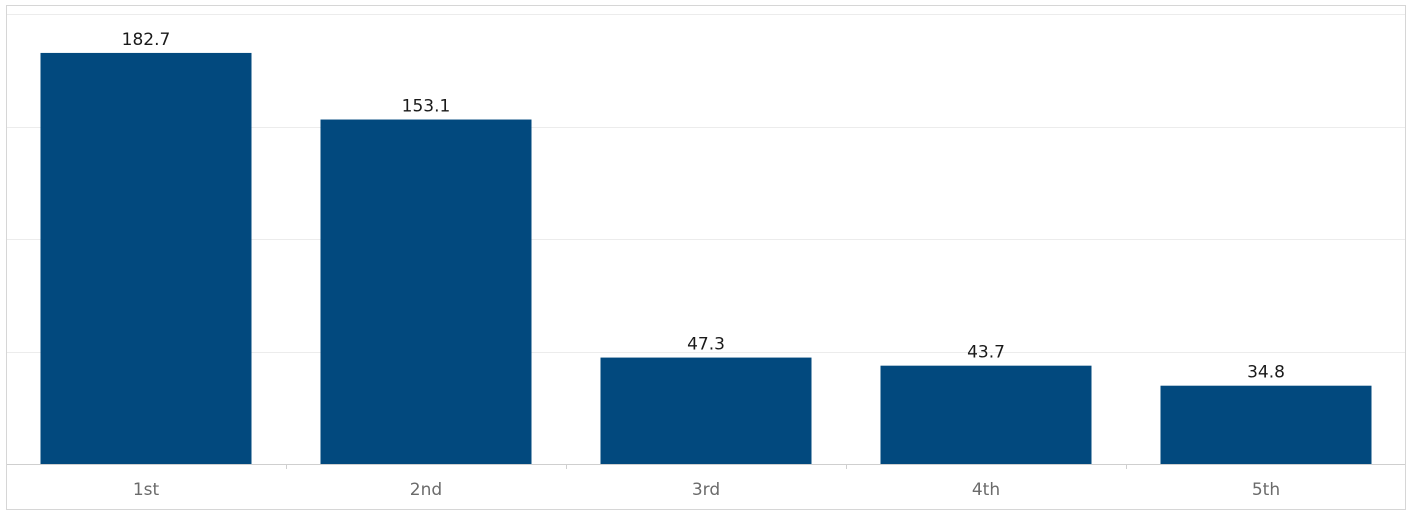  What do you see at coordinates (146, 258) in the screenshot?
I see `bar-1st` at bounding box center [146, 258].